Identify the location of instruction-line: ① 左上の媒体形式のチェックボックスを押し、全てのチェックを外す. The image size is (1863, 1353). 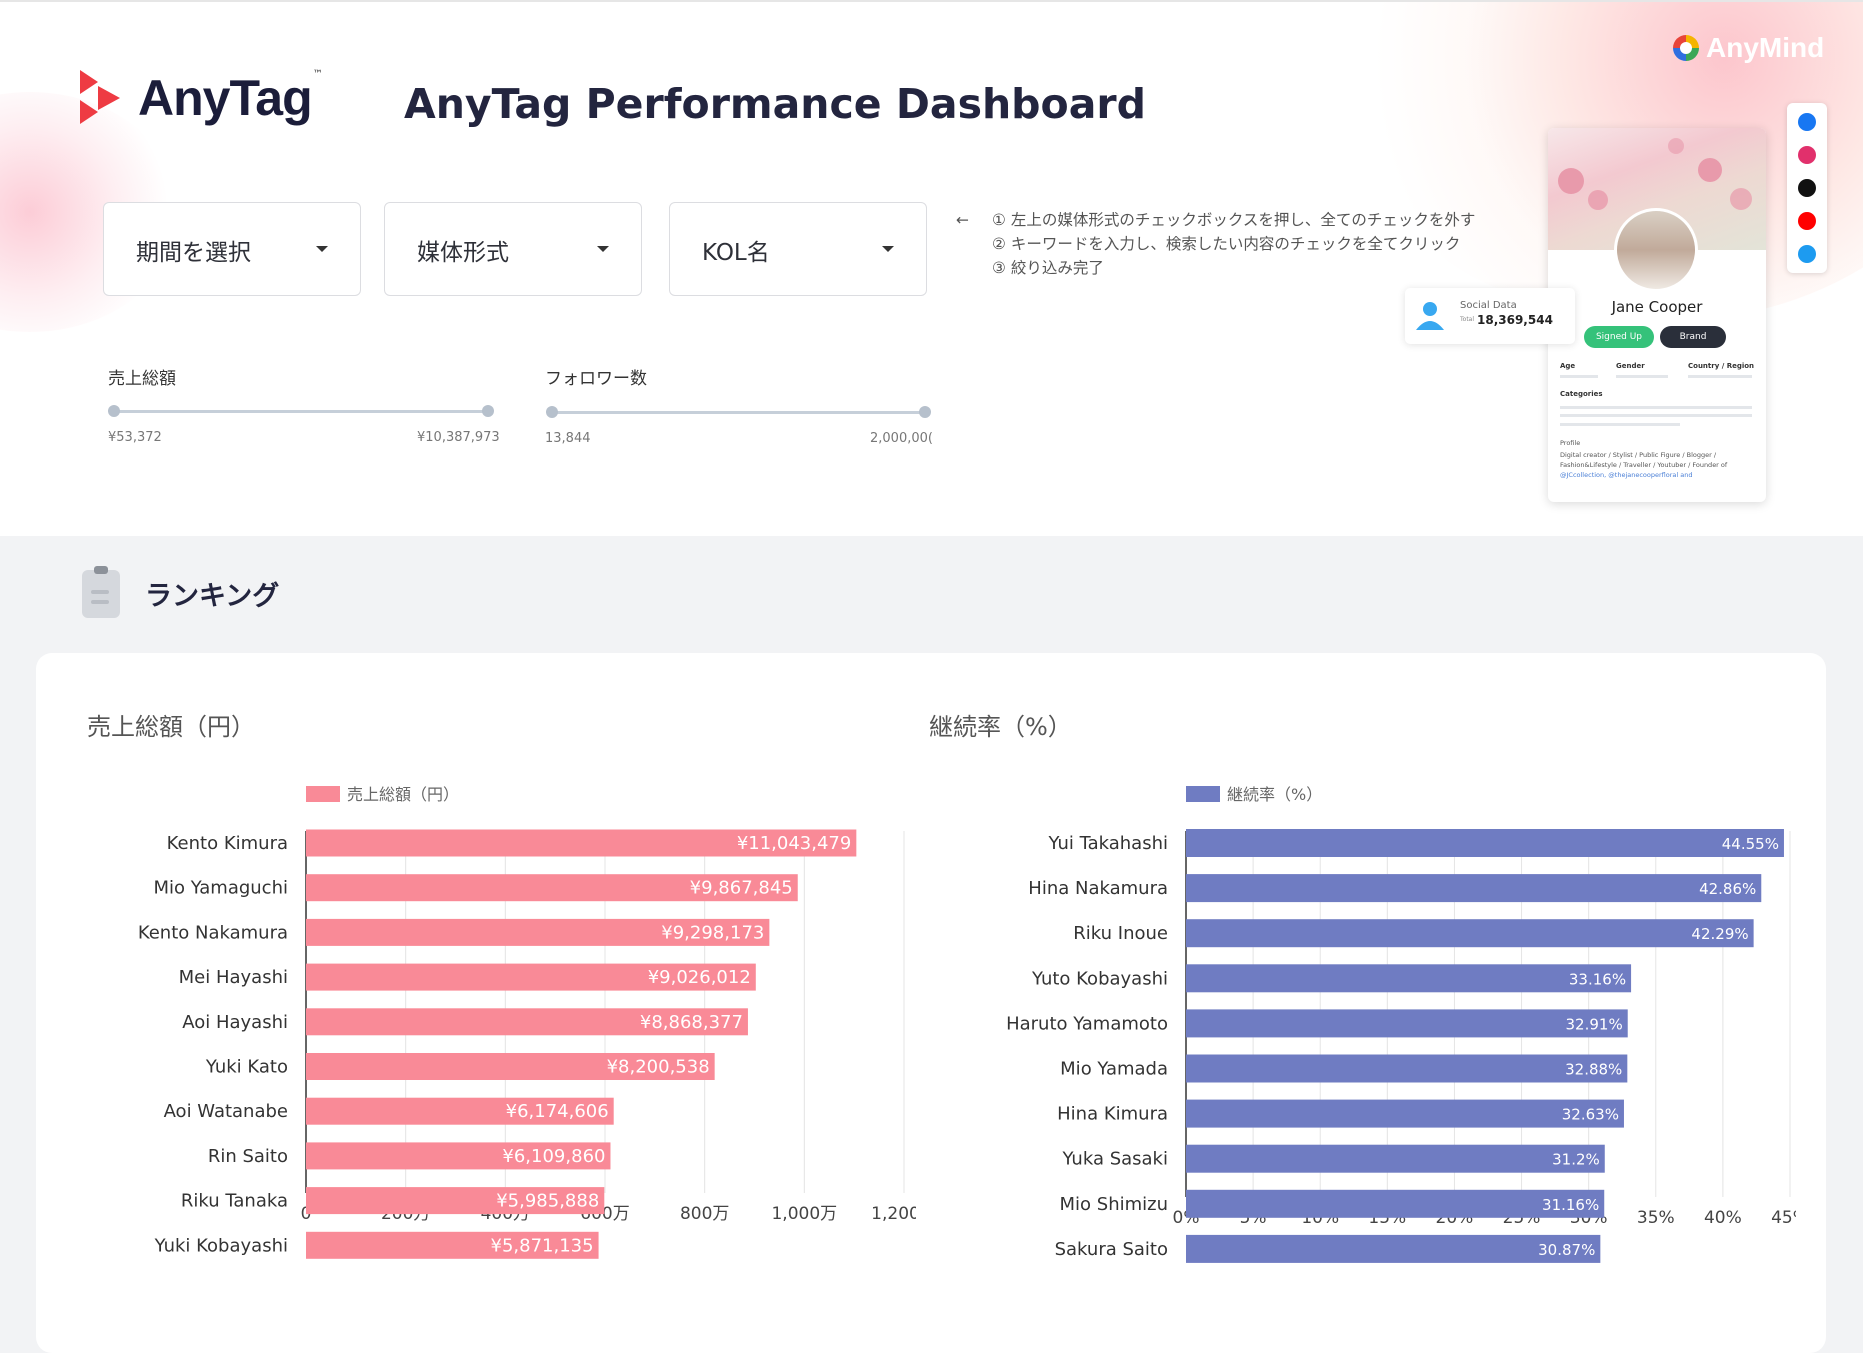
(1234, 220).